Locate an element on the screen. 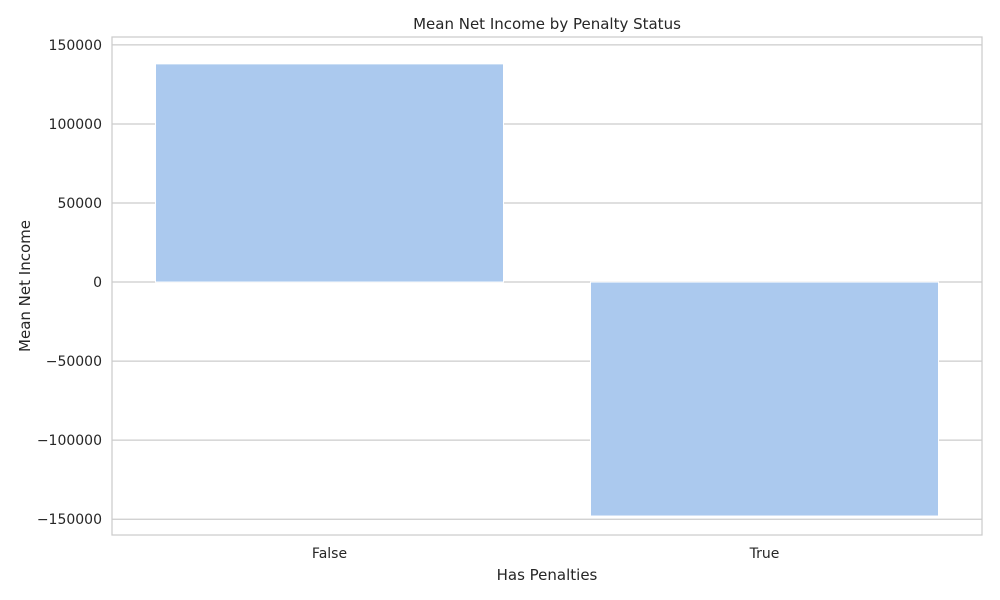 The height and width of the screenshot is (600, 1000). y-tick-label: −150000 is located at coordinates (69, 520).